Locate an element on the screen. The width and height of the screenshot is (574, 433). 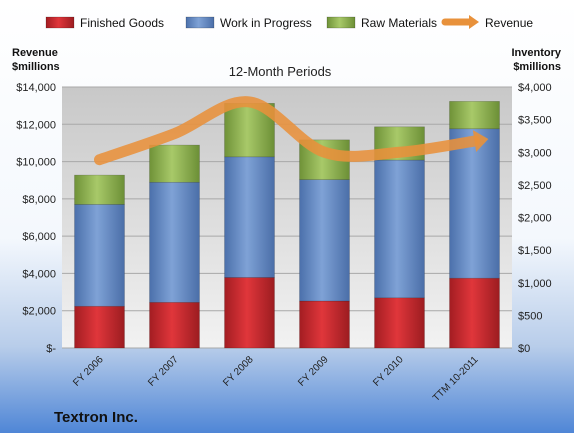
left-tick-label: $4,000 is located at coordinates (39, 274).